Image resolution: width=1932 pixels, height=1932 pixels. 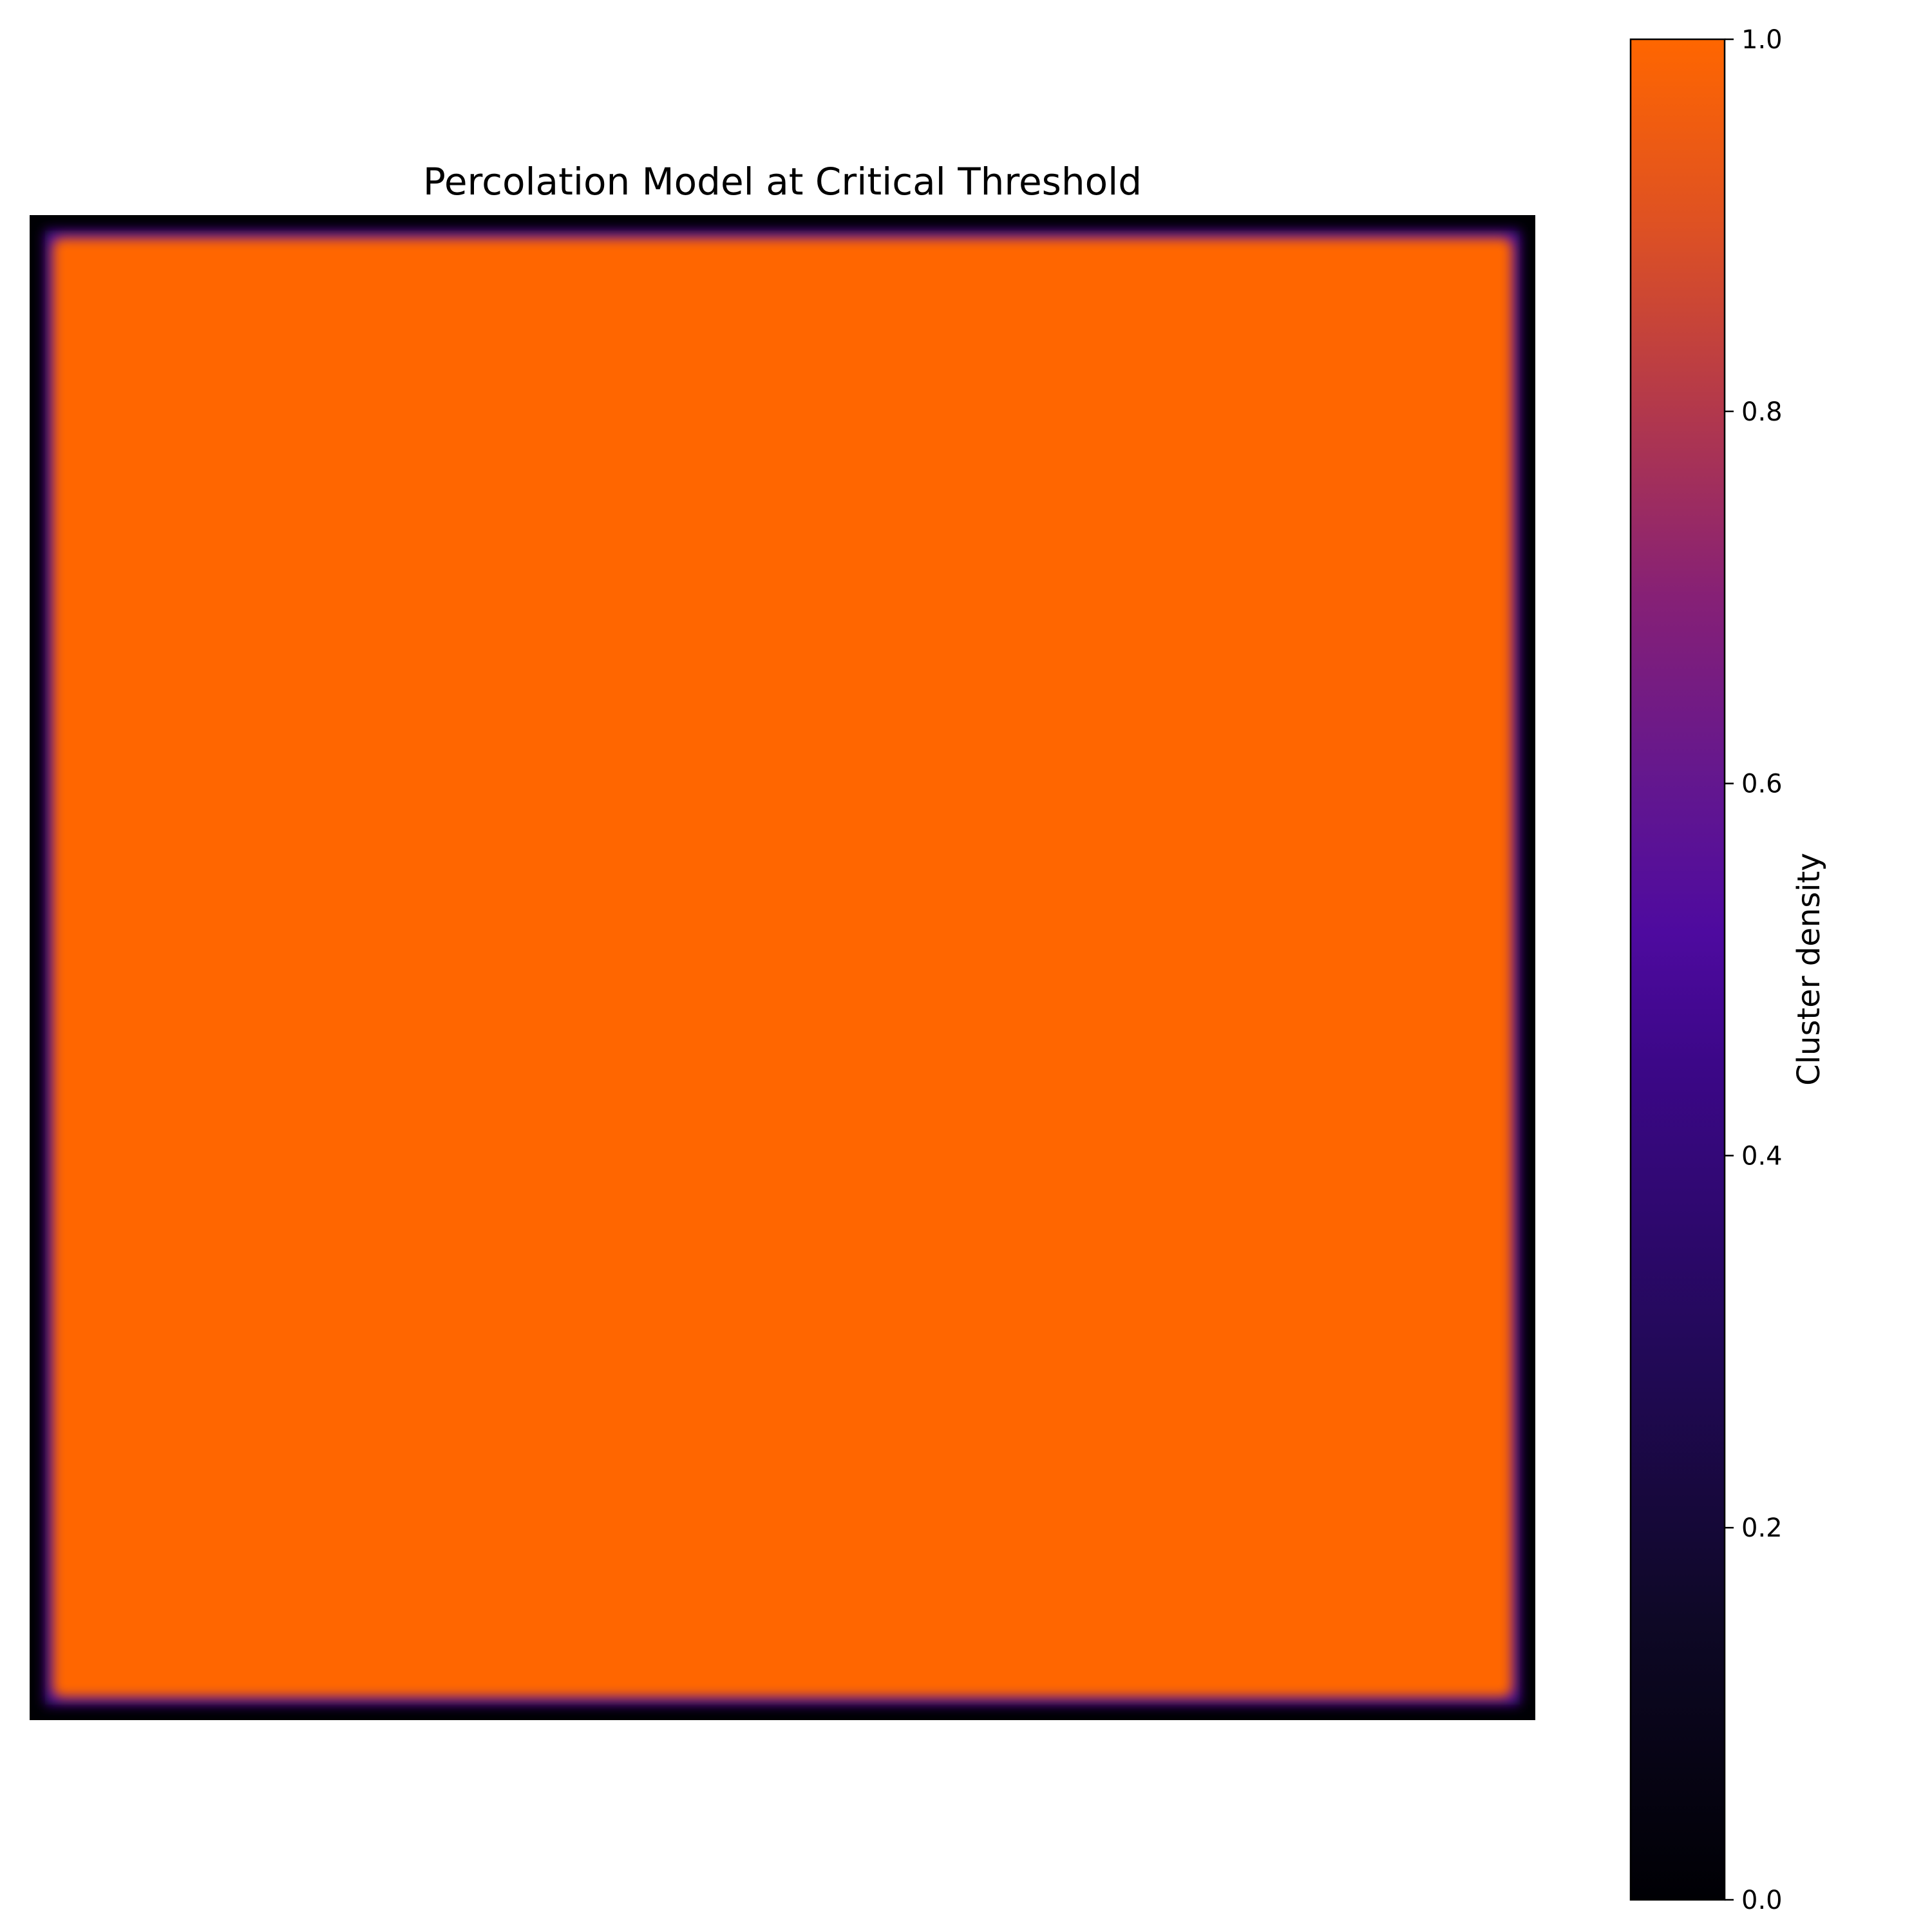 I want to click on colorbar-label: Cluster density, so click(x=1809, y=970).